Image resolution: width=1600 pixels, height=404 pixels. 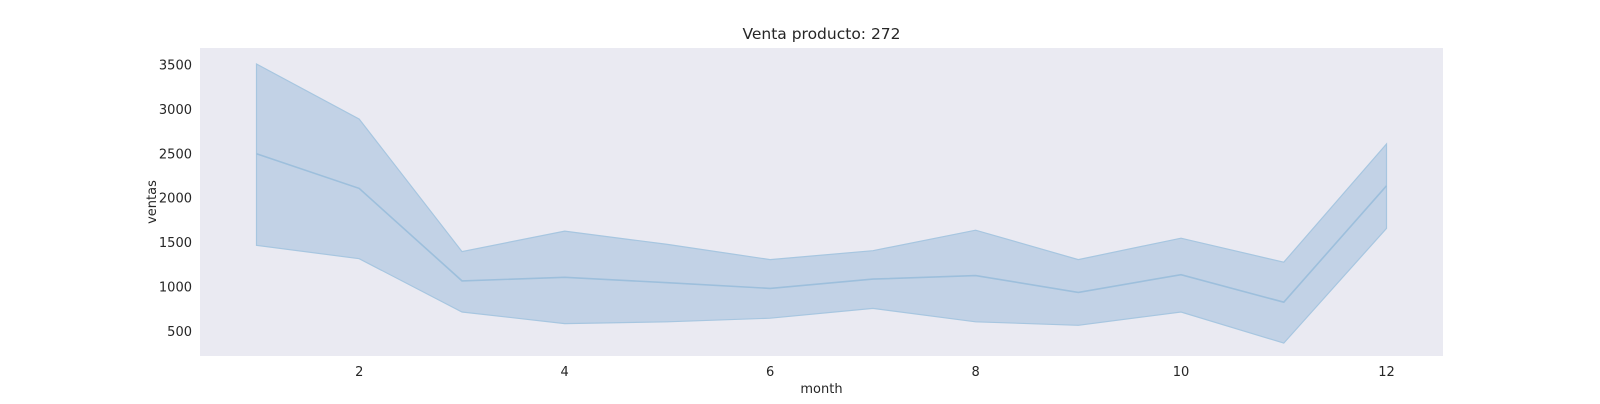 I want to click on y-tick-label: 2000, so click(x=175, y=199).